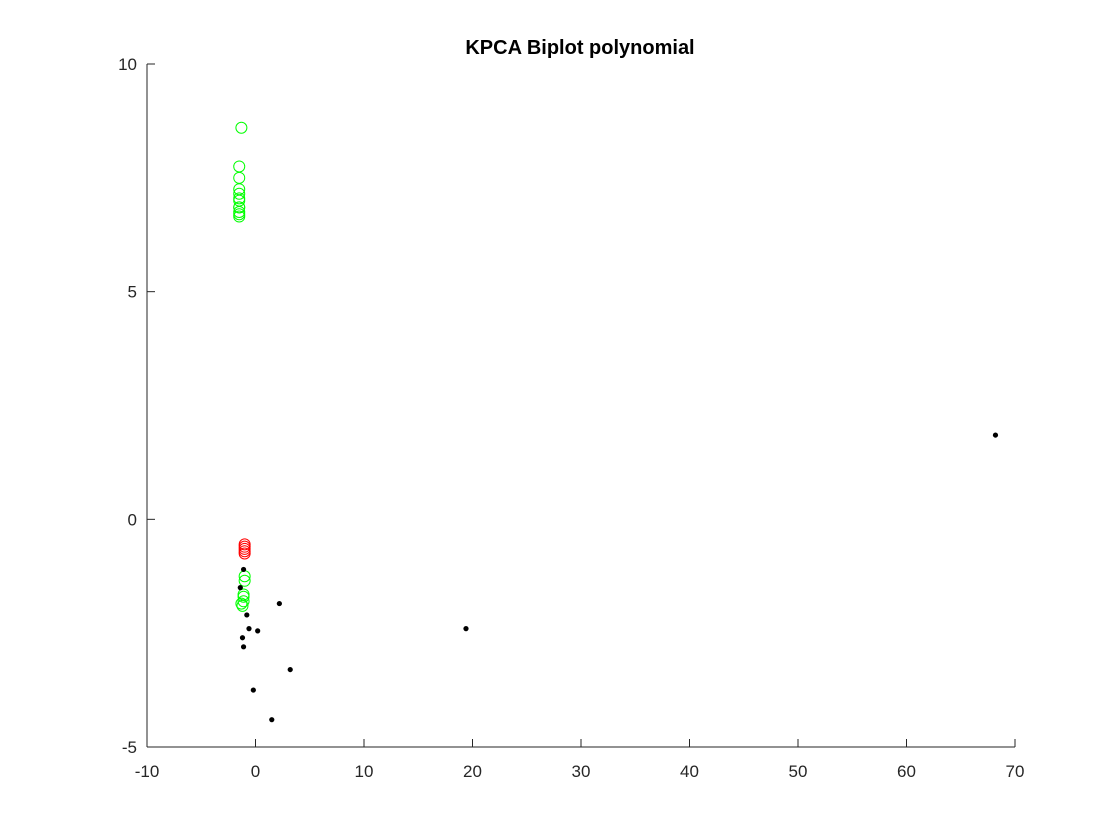 This screenshot has width=1120, height=840. What do you see at coordinates (906, 771) in the screenshot?
I see `x-tick-label: 60` at bounding box center [906, 771].